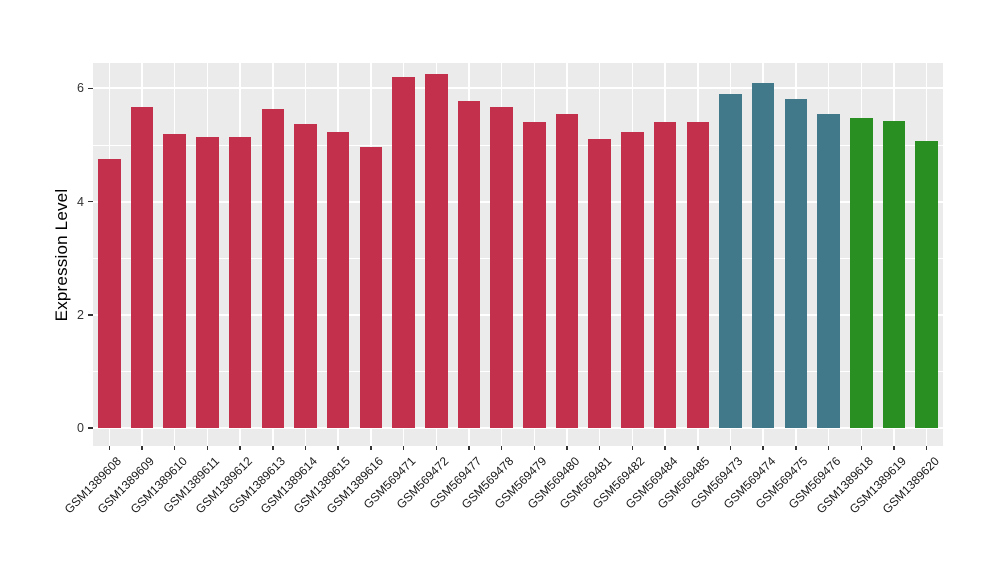 The width and height of the screenshot is (1000, 580). Describe the element at coordinates (80, 428) in the screenshot. I see `y-axis-tick-label: 0` at that location.